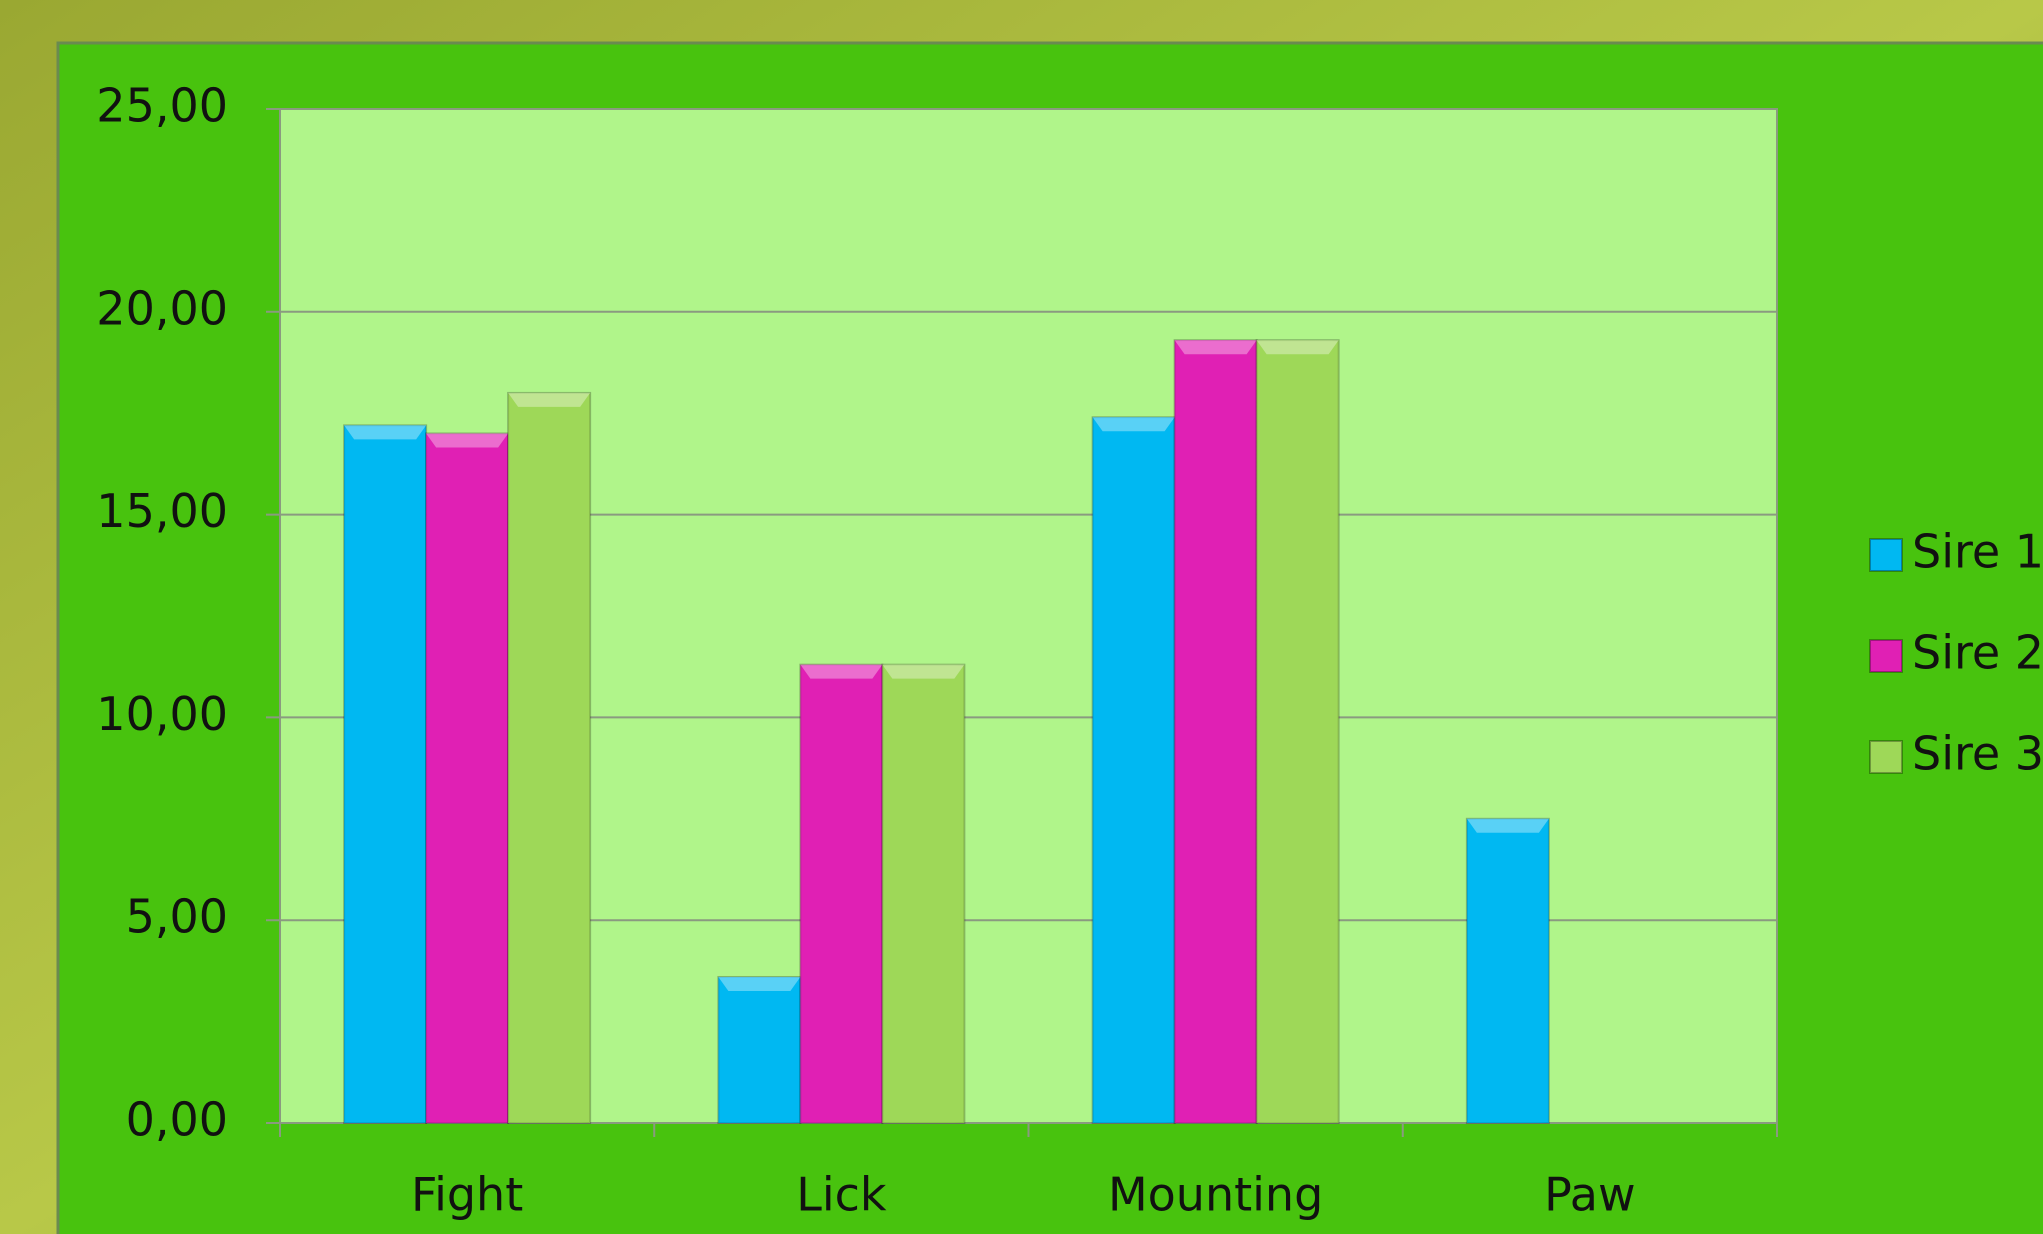 The height and width of the screenshot is (1234, 2043). Describe the element at coordinates (1977, 653) in the screenshot. I see `legend-label: Sire 2` at that location.